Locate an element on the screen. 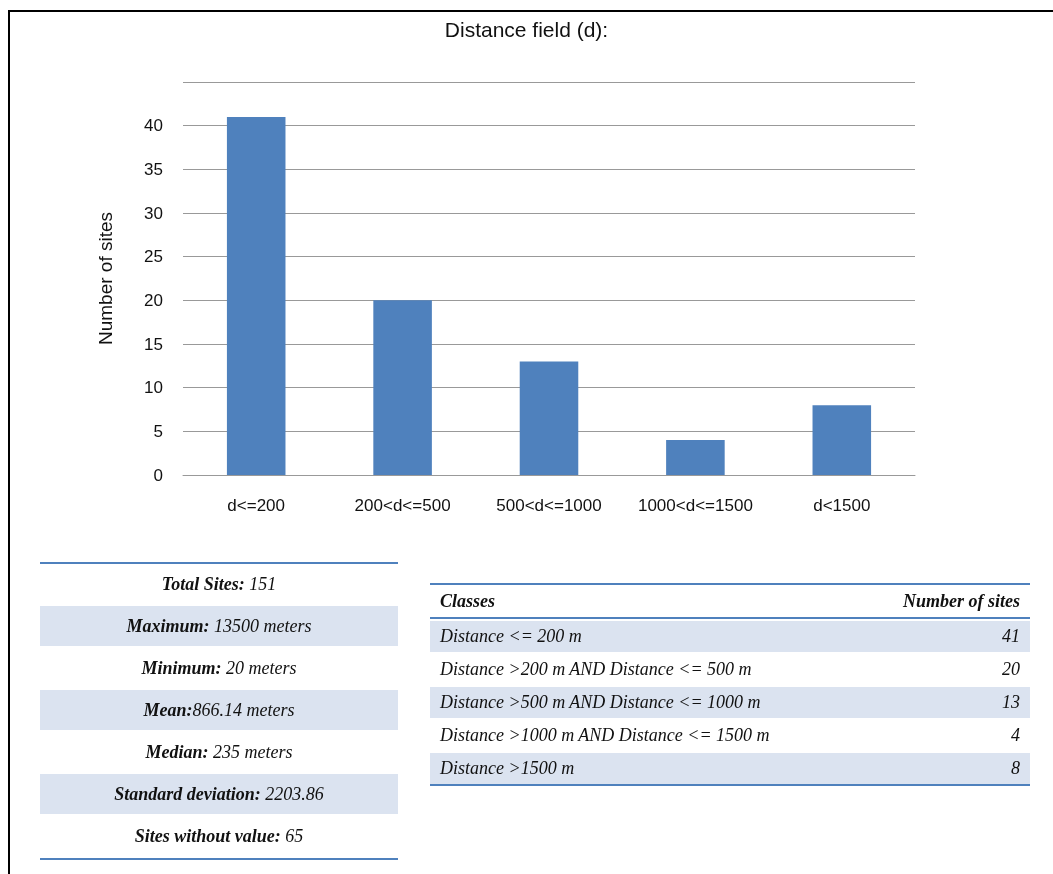 The image size is (1053, 874). y-tick-label: 30 is located at coordinates (153, 213).